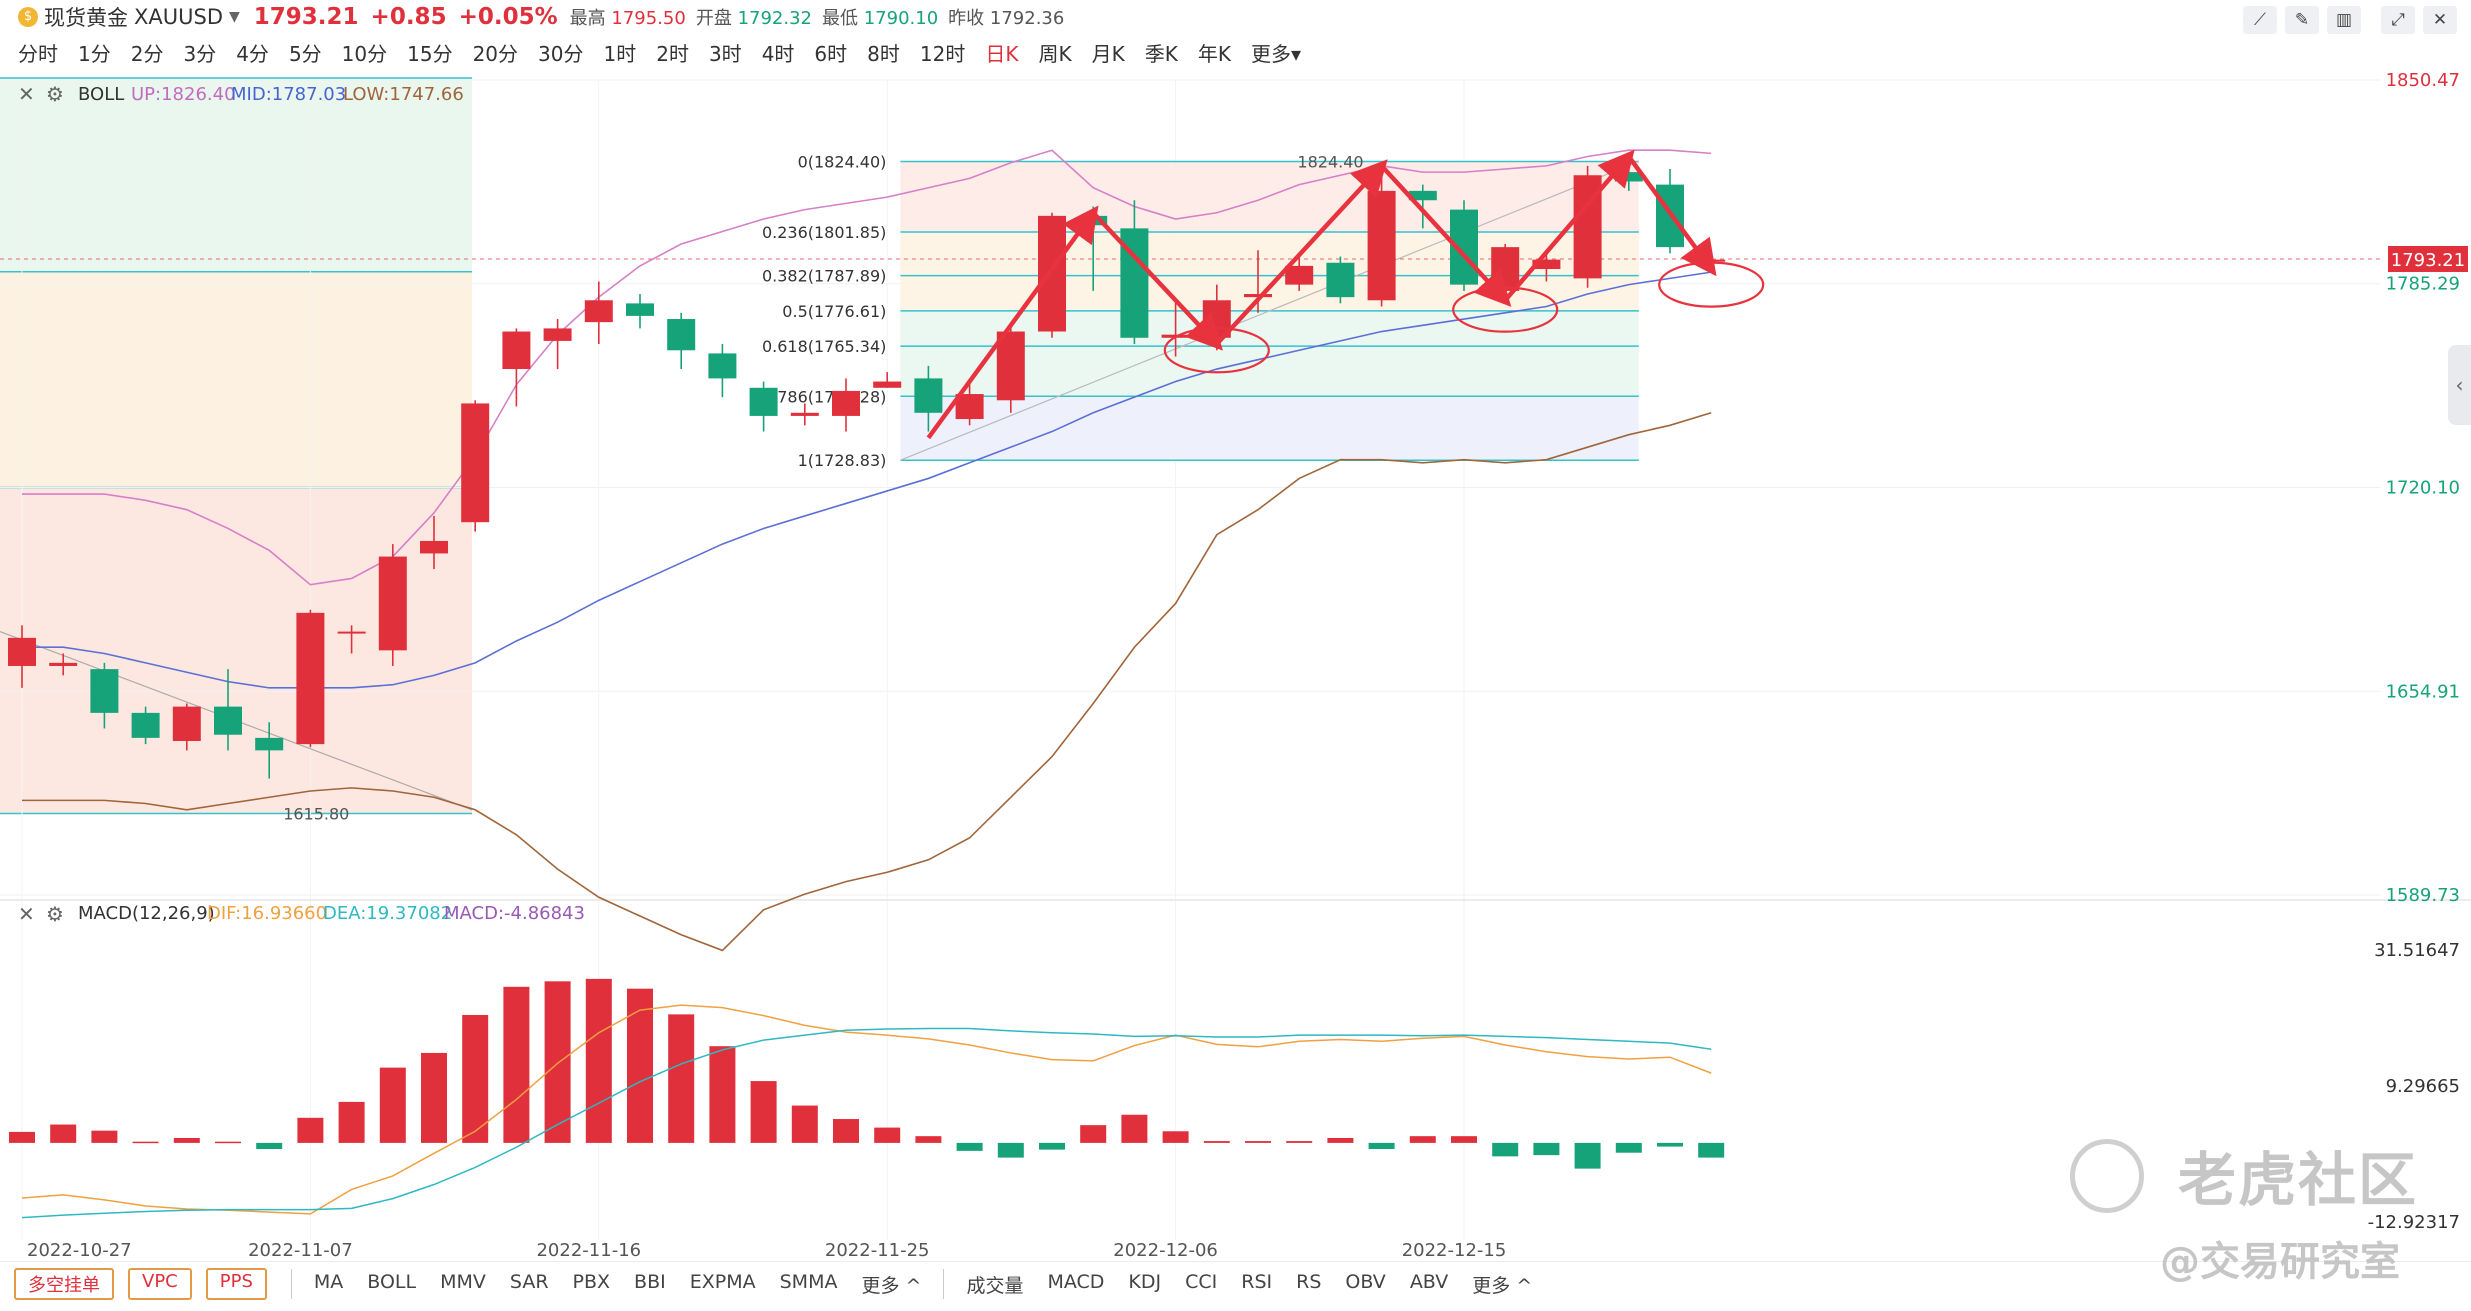 Image resolution: width=2471 pixels, height=1311 pixels. I want to click on boll-settings-icon: ⚙, so click(55, 94).